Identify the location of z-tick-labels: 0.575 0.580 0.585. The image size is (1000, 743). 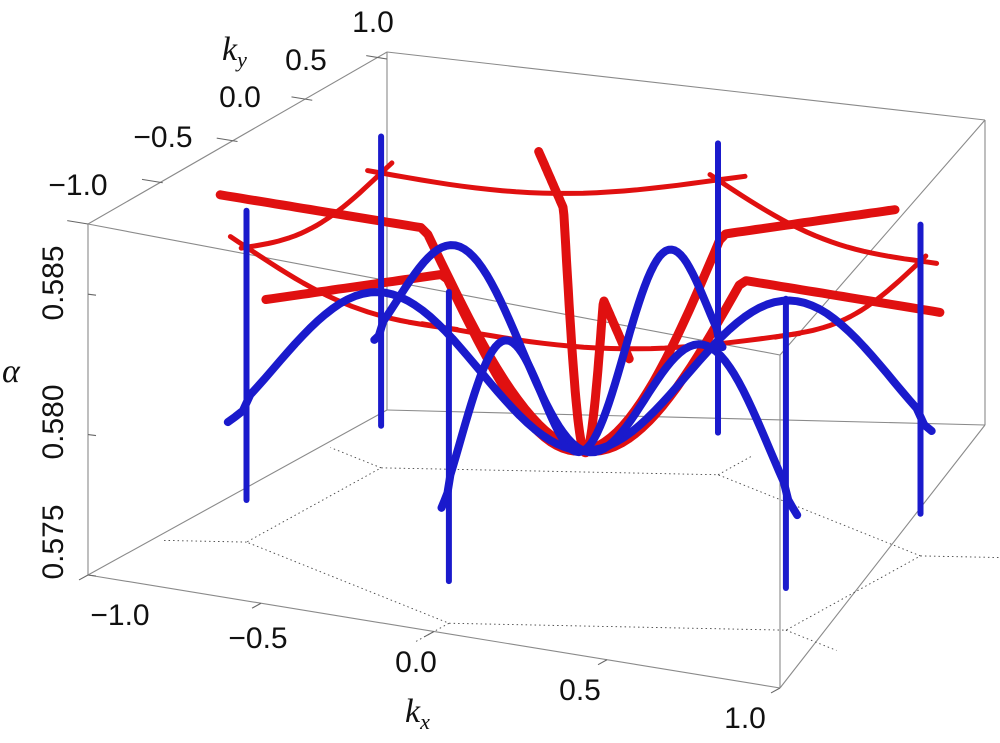
(53, 412).